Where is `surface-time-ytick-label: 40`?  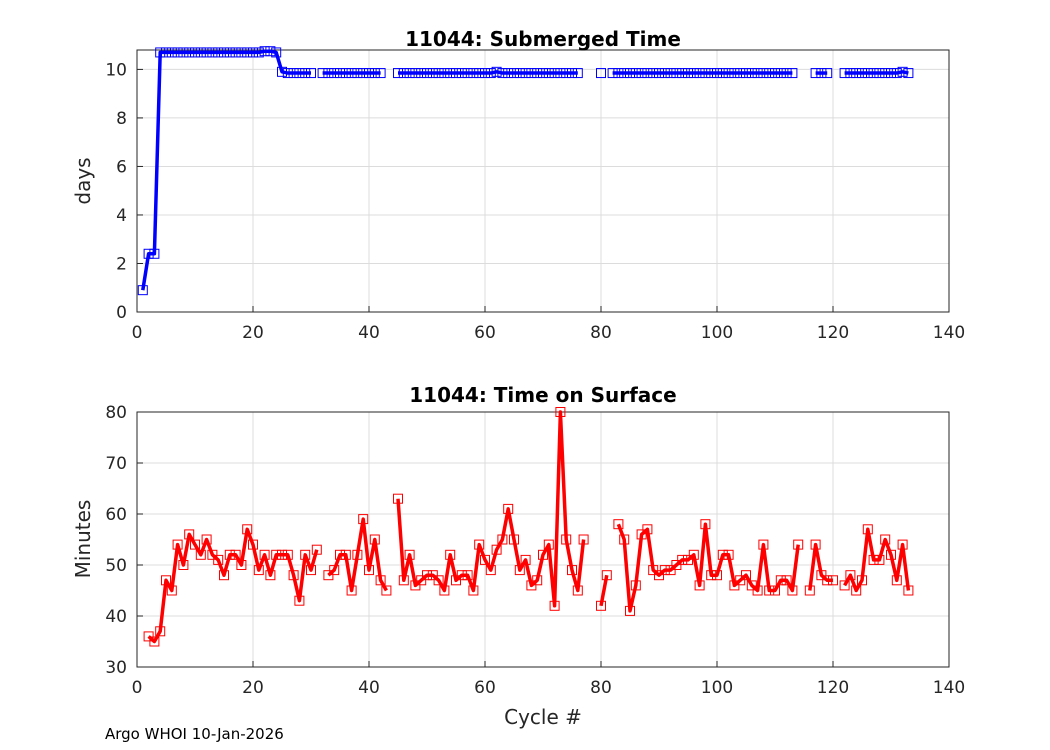 surface-time-ytick-label: 40 is located at coordinates (116, 617).